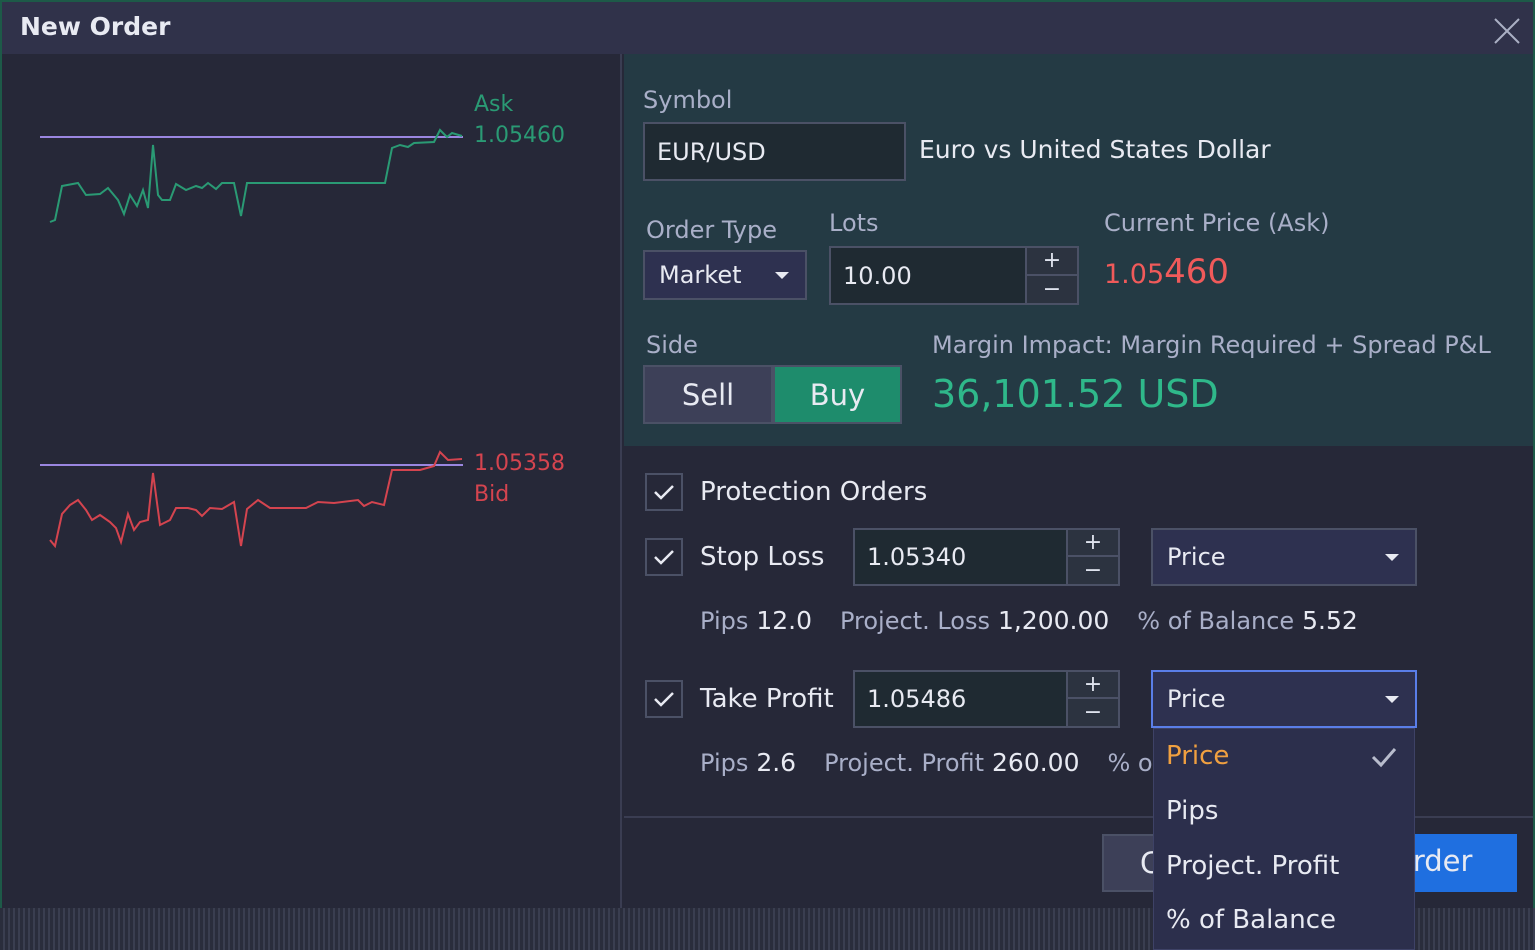  What do you see at coordinates (664, 557) in the screenshot?
I see `stop-loss-checkbox` at bounding box center [664, 557].